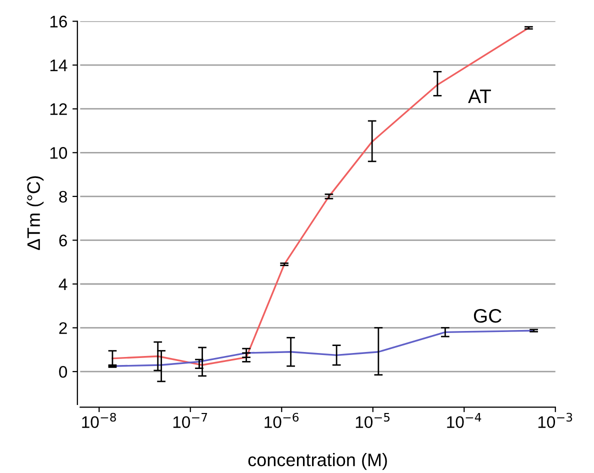 The width and height of the screenshot is (594, 473). I want to click on y-tick-label: 12, so click(58, 109).